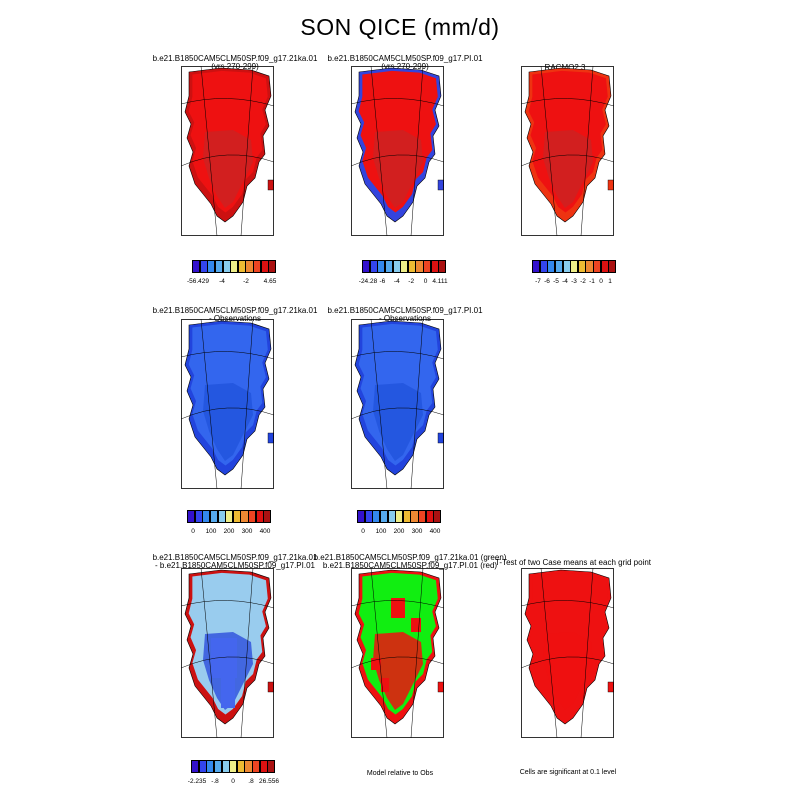 The width and height of the screenshot is (800, 800). Describe the element at coordinates (565, 281) in the screenshot. I see `colorbar-tick-label: -4` at that location.